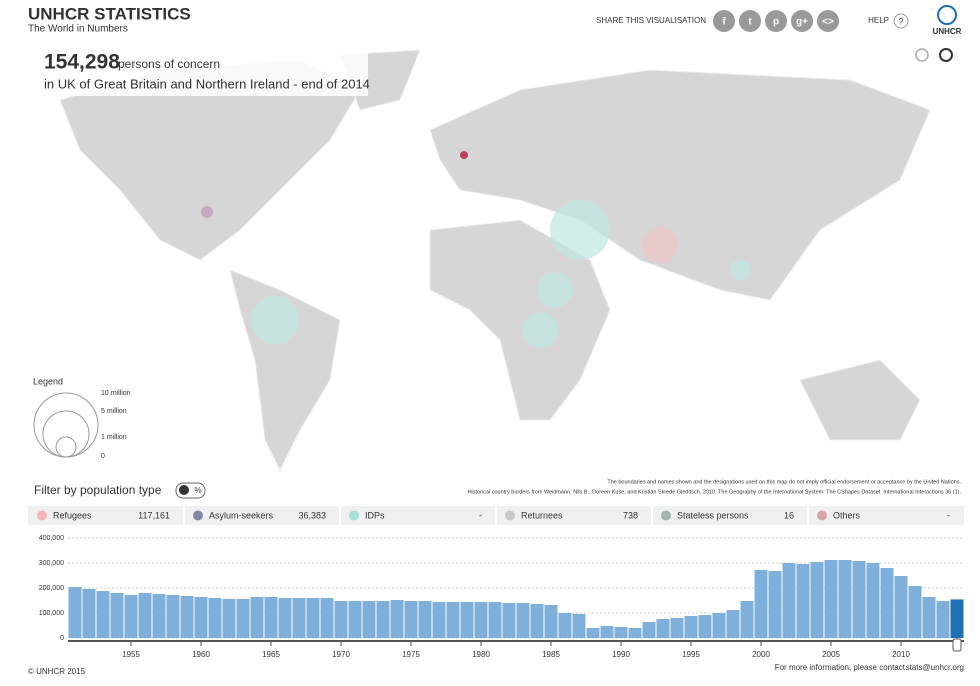 Image resolution: width=980 pixels, height=686 pixels. What do you see at coordinates (241, 515) in the screenshot?
I see `filter-name: Asylum-seekers` at bounding box center [241, 515].